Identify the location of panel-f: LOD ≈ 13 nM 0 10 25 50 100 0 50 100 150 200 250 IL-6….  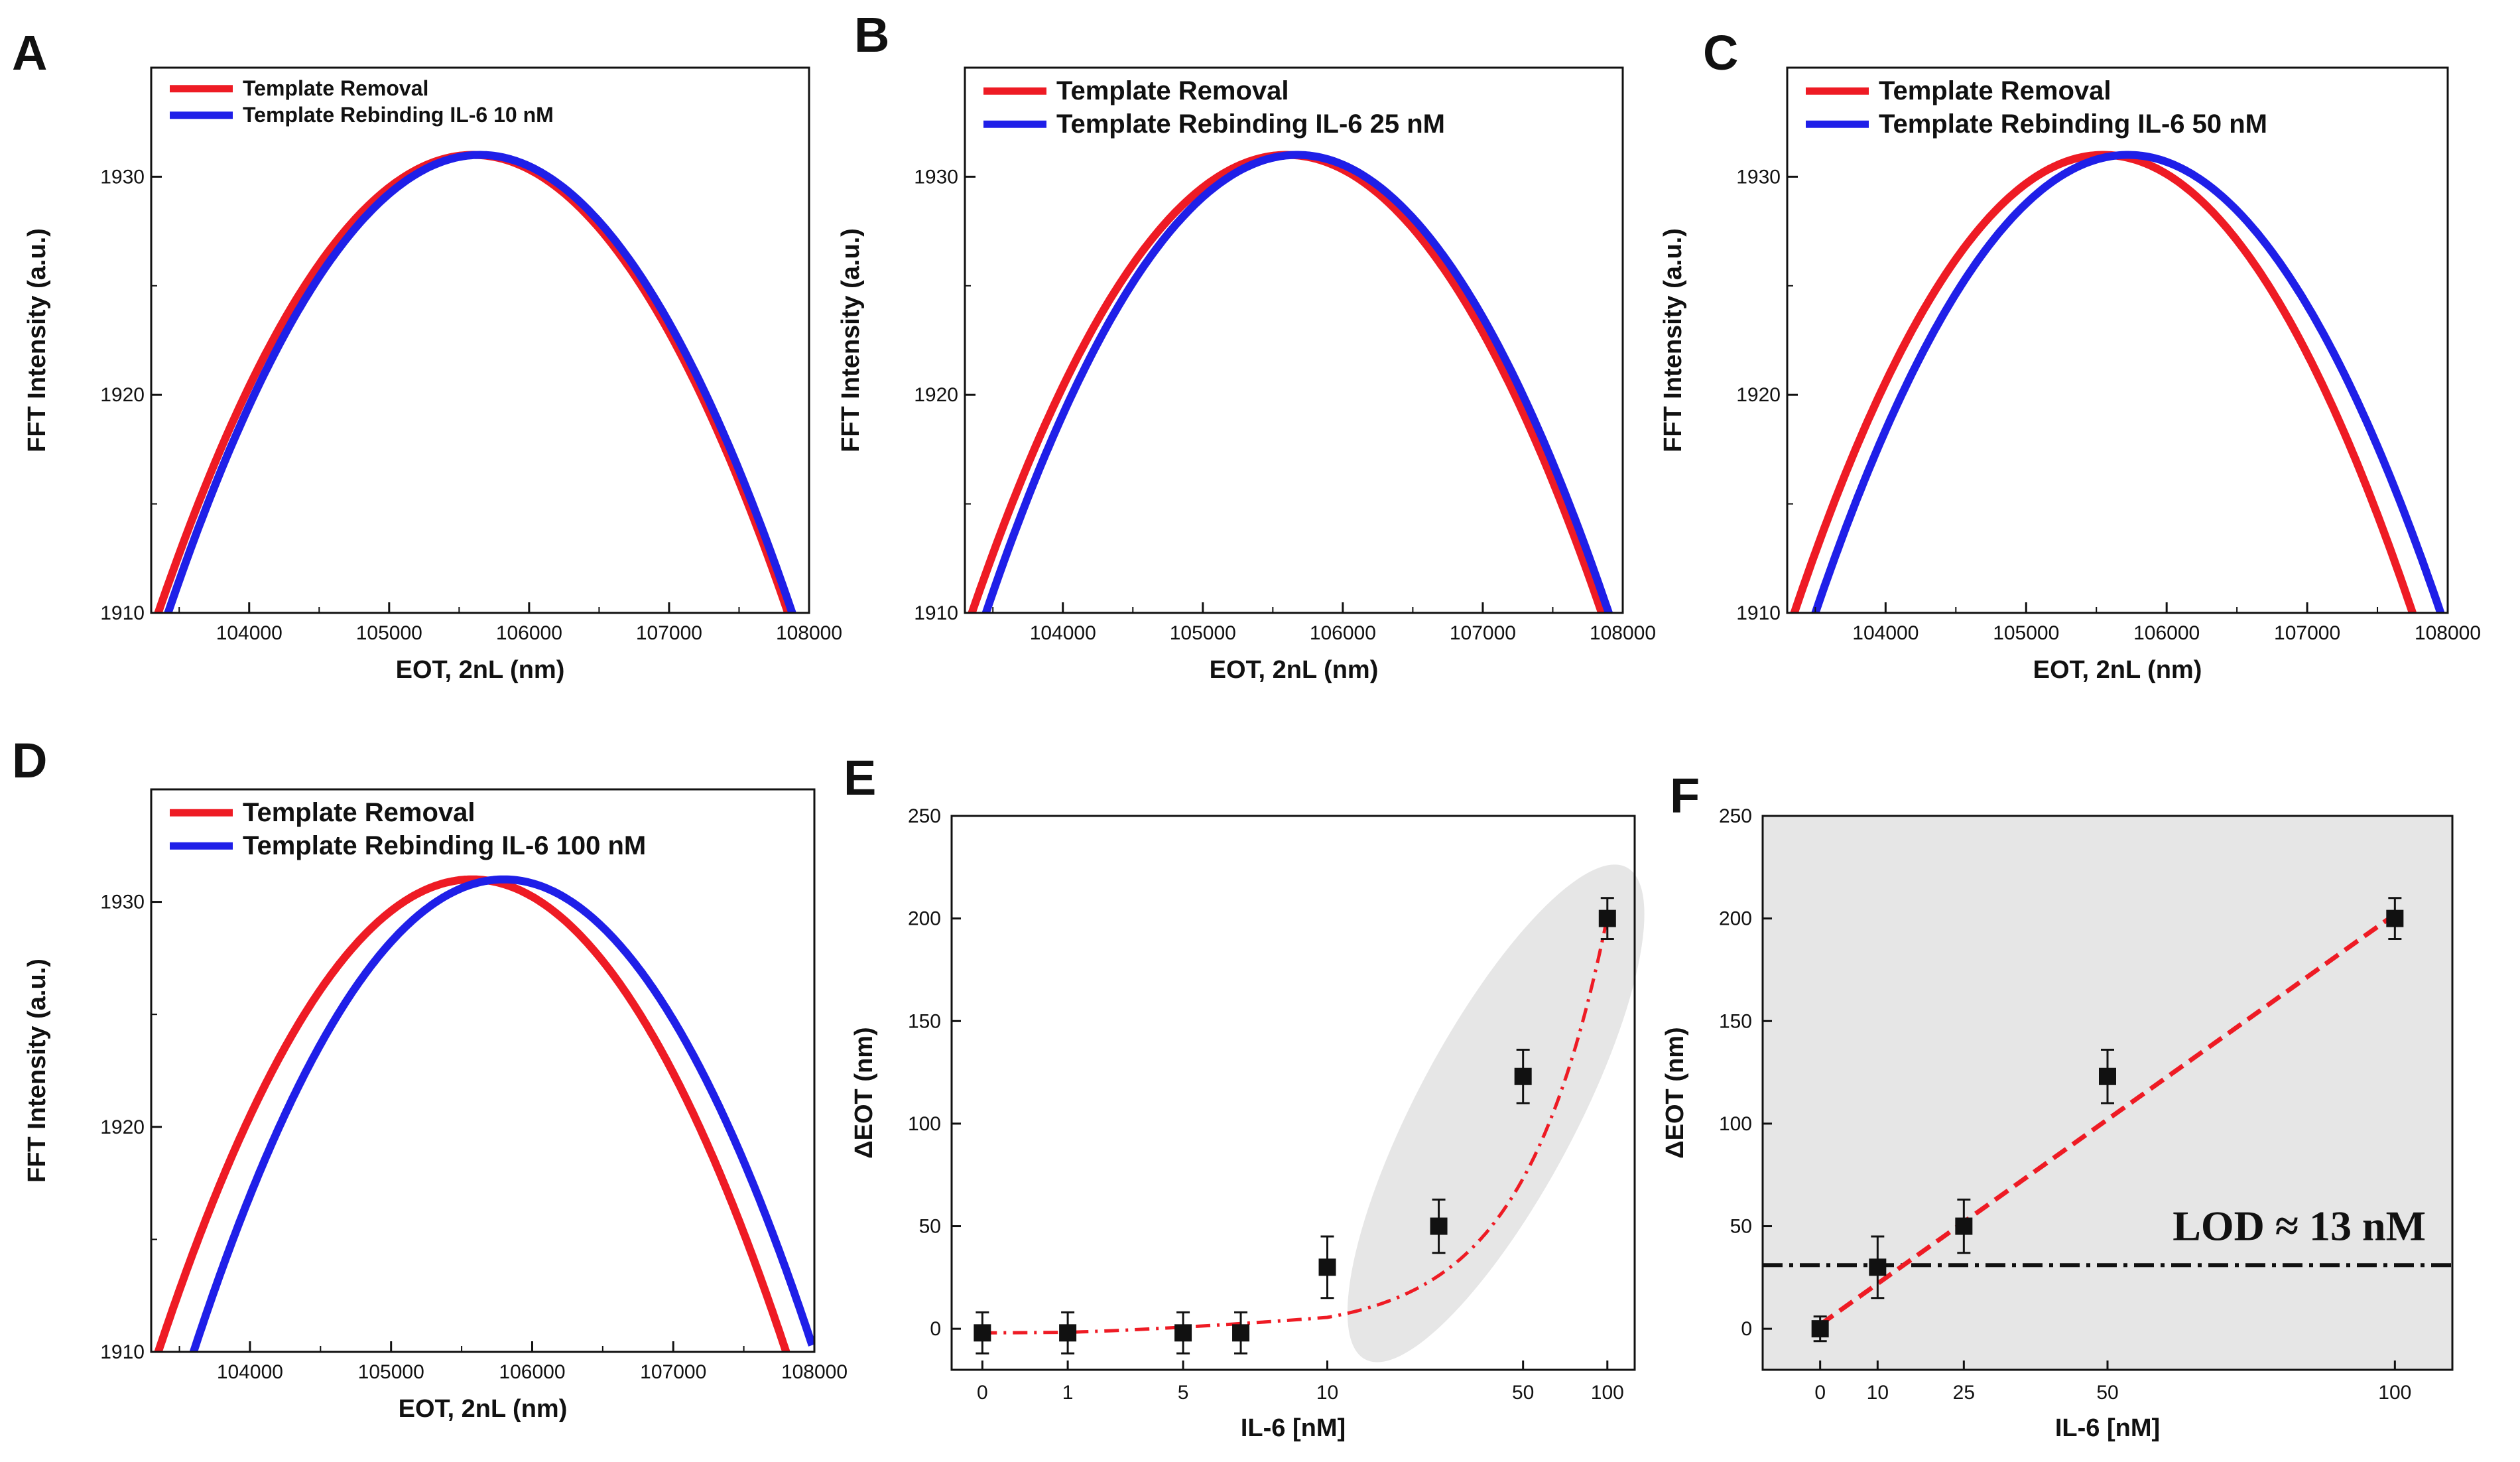
(2057, 1105).